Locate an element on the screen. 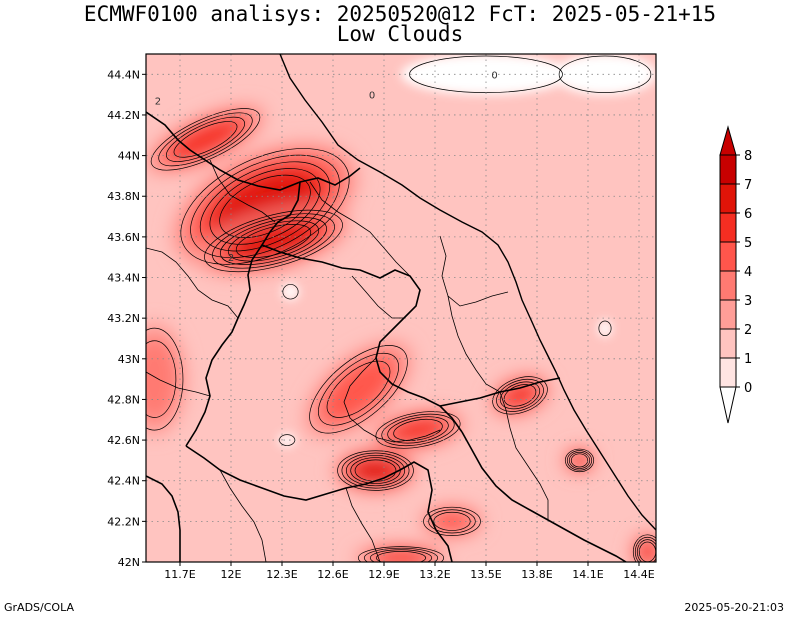  tick-label-lon: 14.4E is located at coordinates (638, 574).